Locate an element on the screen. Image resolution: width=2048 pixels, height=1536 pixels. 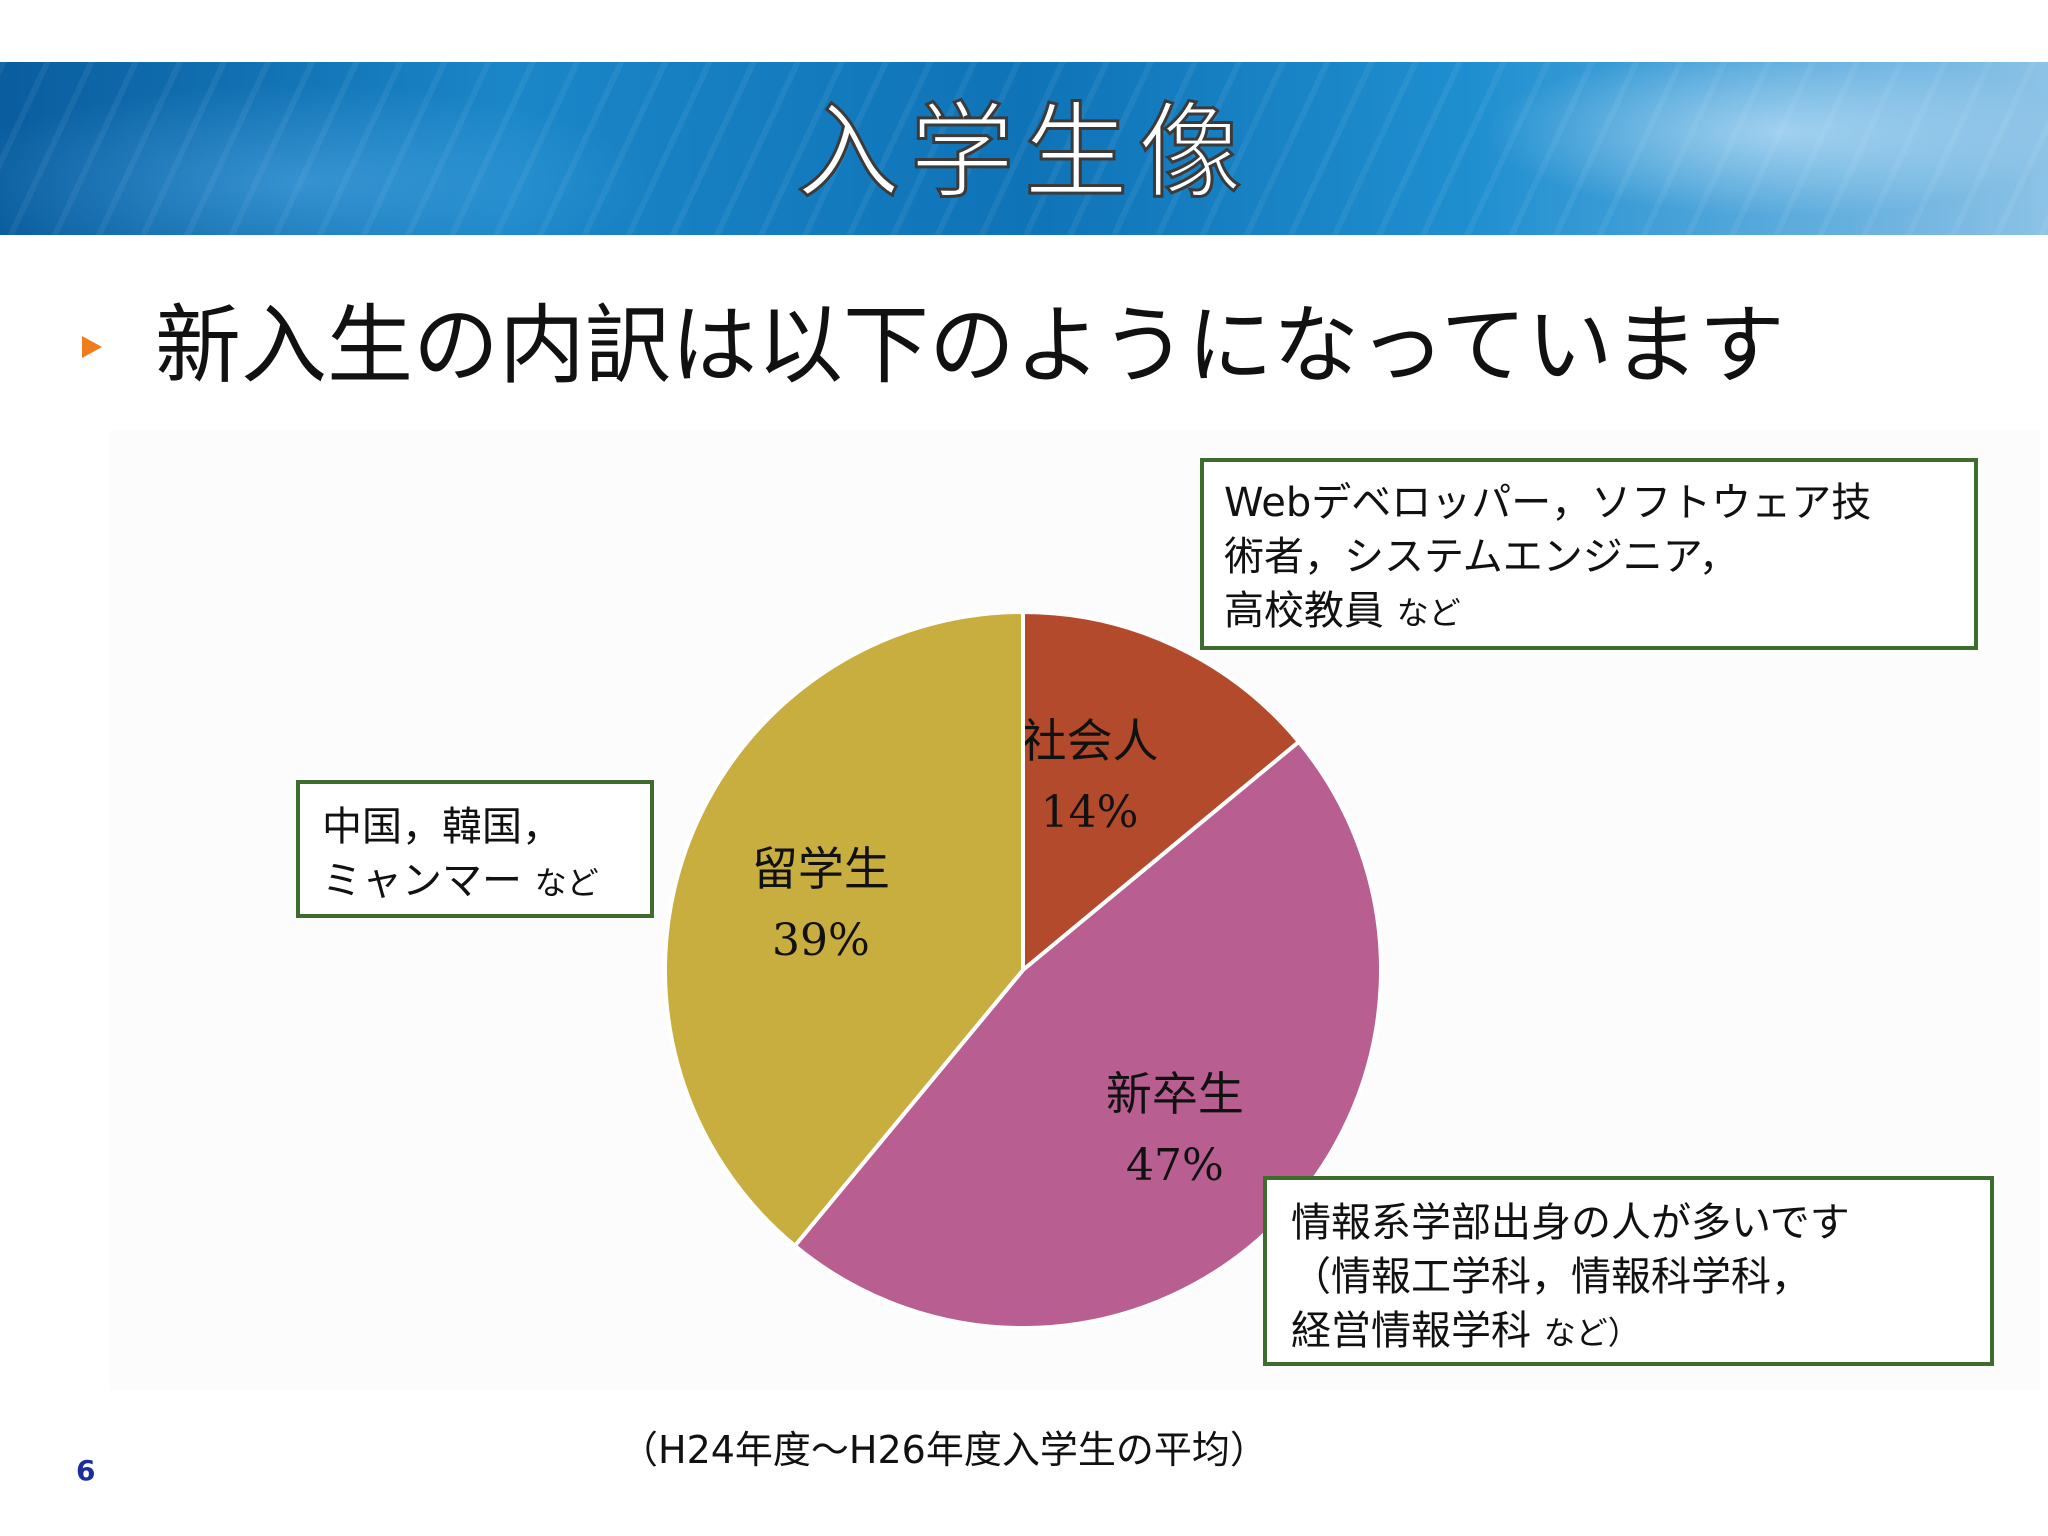
callout-line: （情報工学科，情報科学科， is located at coordinates (1551, 1277).